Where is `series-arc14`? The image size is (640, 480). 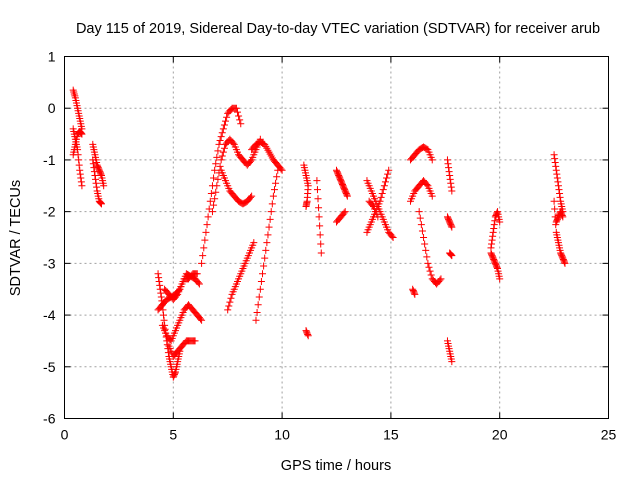 series-arc14 is located at coordinates (558, 183).